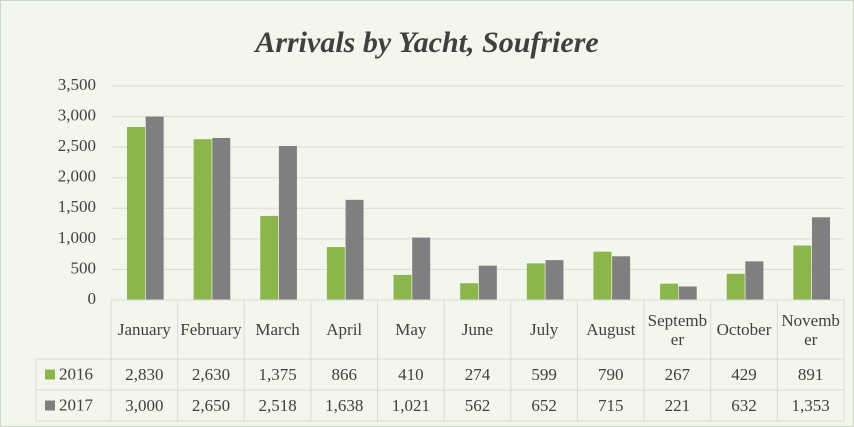 The width and height of the screenshot is (854, 427). I want to click on y-tick-label: 2,000, so click(77, 176).